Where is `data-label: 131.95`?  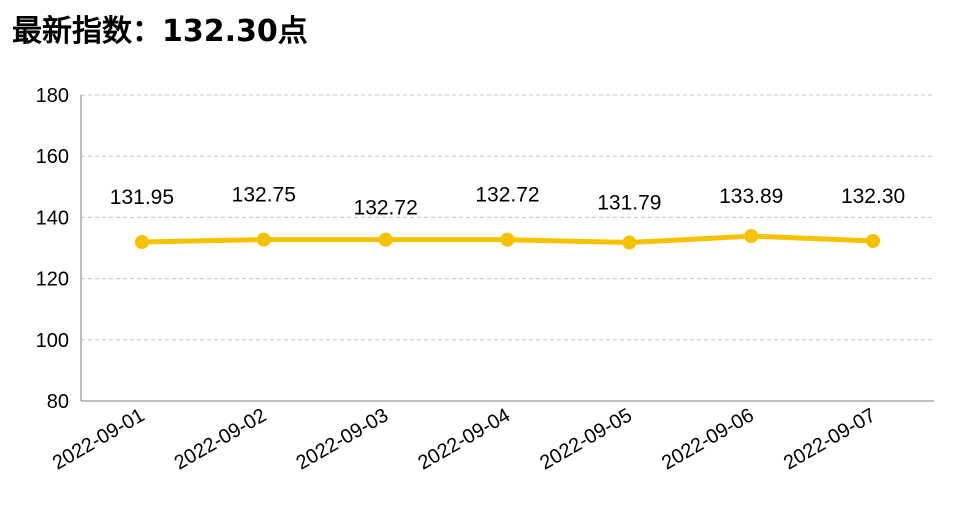 data-label: 131.95 is located at coordinates (142, 197).